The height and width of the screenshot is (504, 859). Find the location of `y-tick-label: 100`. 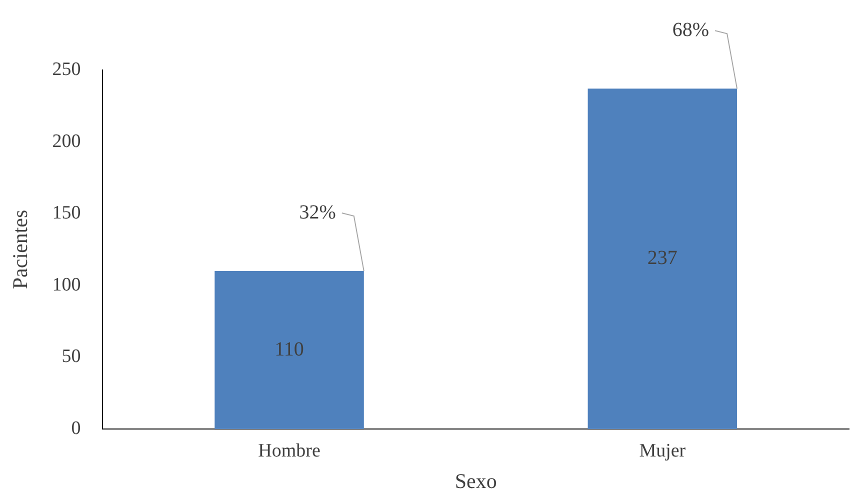

y-tick-label: 100 is located at coordinates (66, 285).